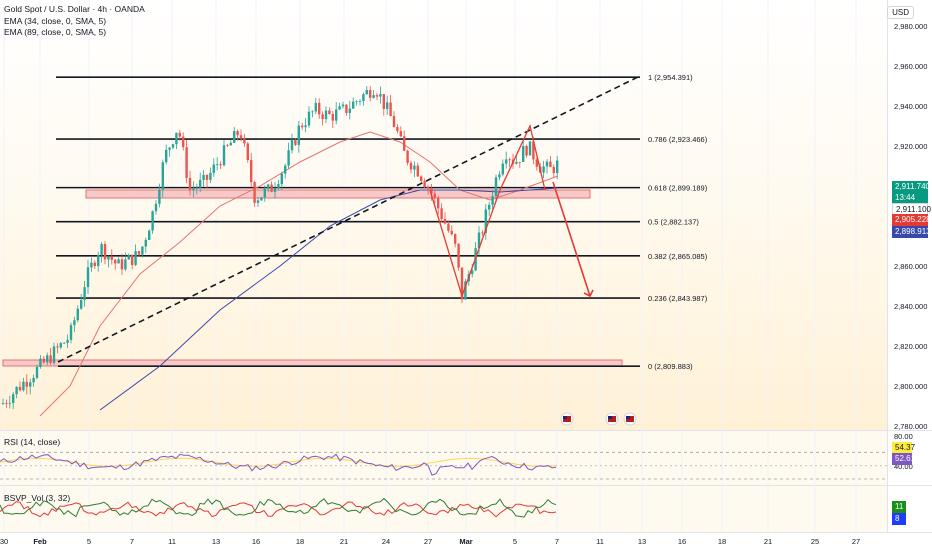  What do you see at coordinates (40, 541) in the screenshot?
I see `x-tick-label: Feb` at bounding box center [40, 541].